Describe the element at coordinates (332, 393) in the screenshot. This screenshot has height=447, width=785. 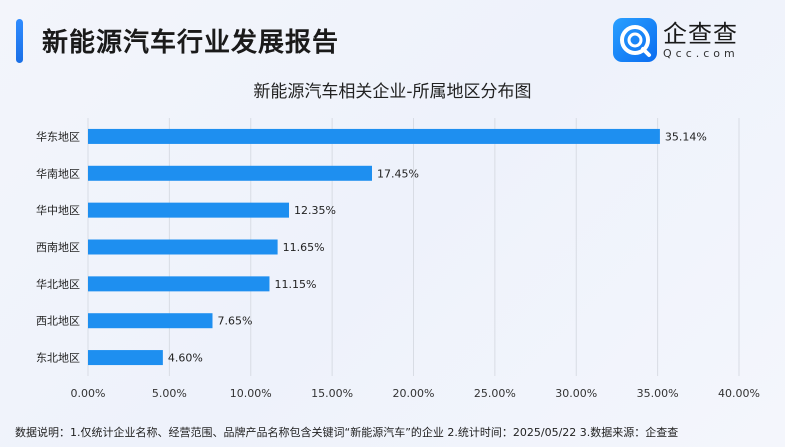
I see `x-tick-label: 15.00%` at that location.